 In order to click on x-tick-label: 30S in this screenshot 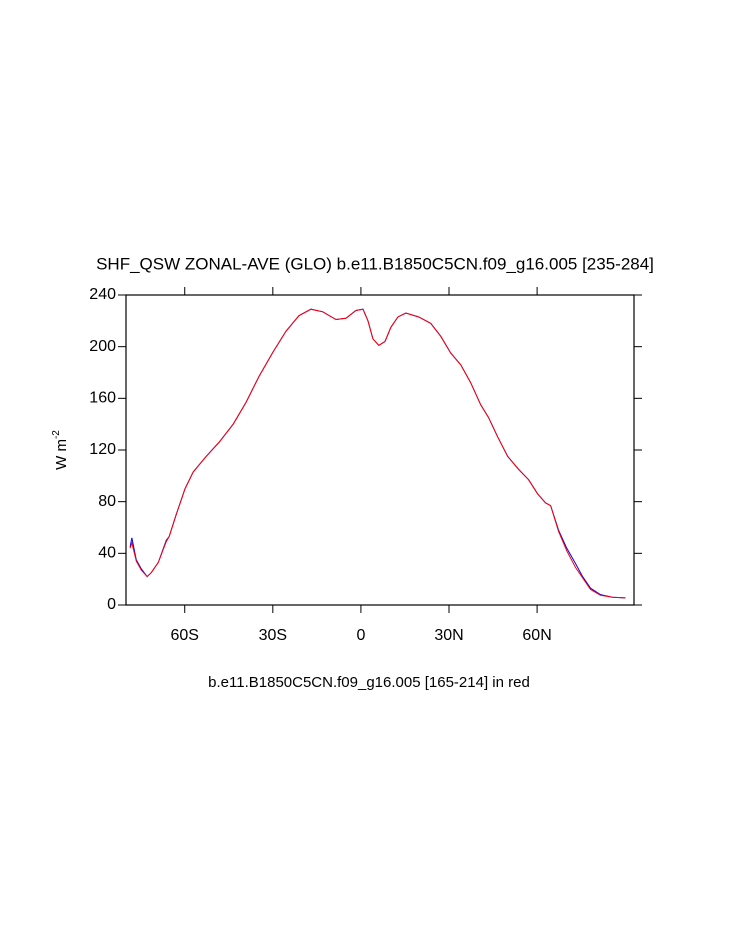, I will do `click(273, 635)`.